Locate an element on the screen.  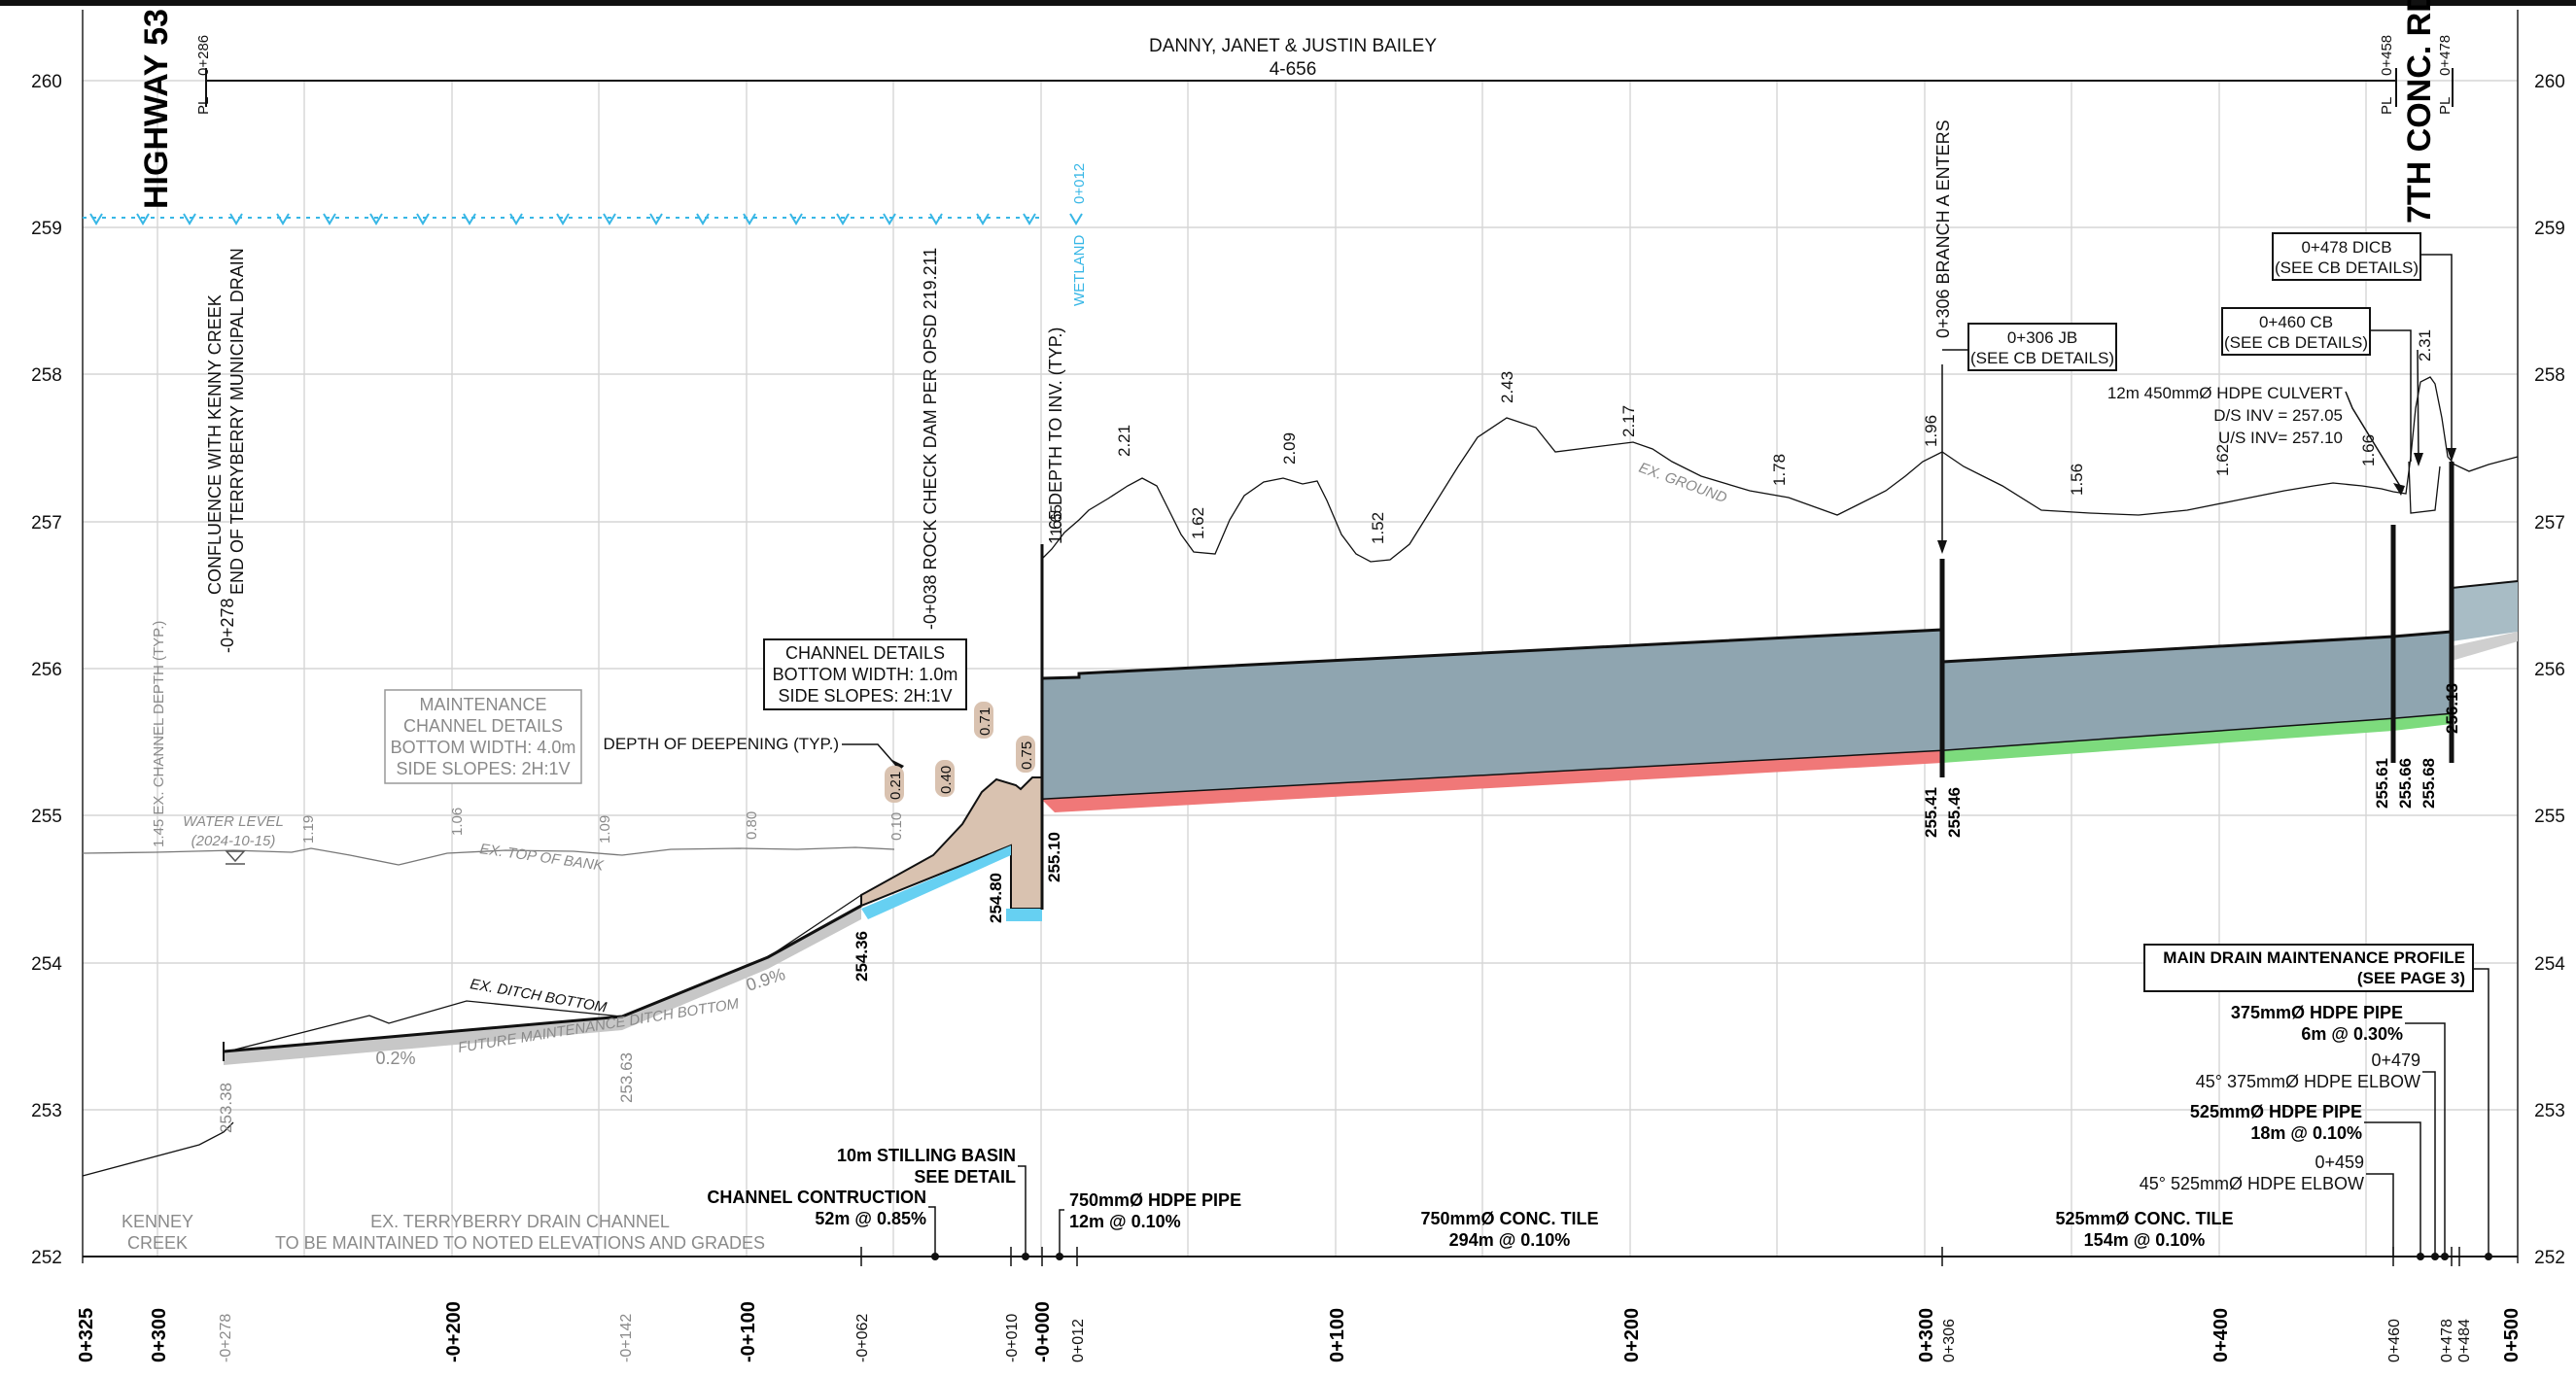
depth-label: 1.06 is located at coordinates (458, 822).